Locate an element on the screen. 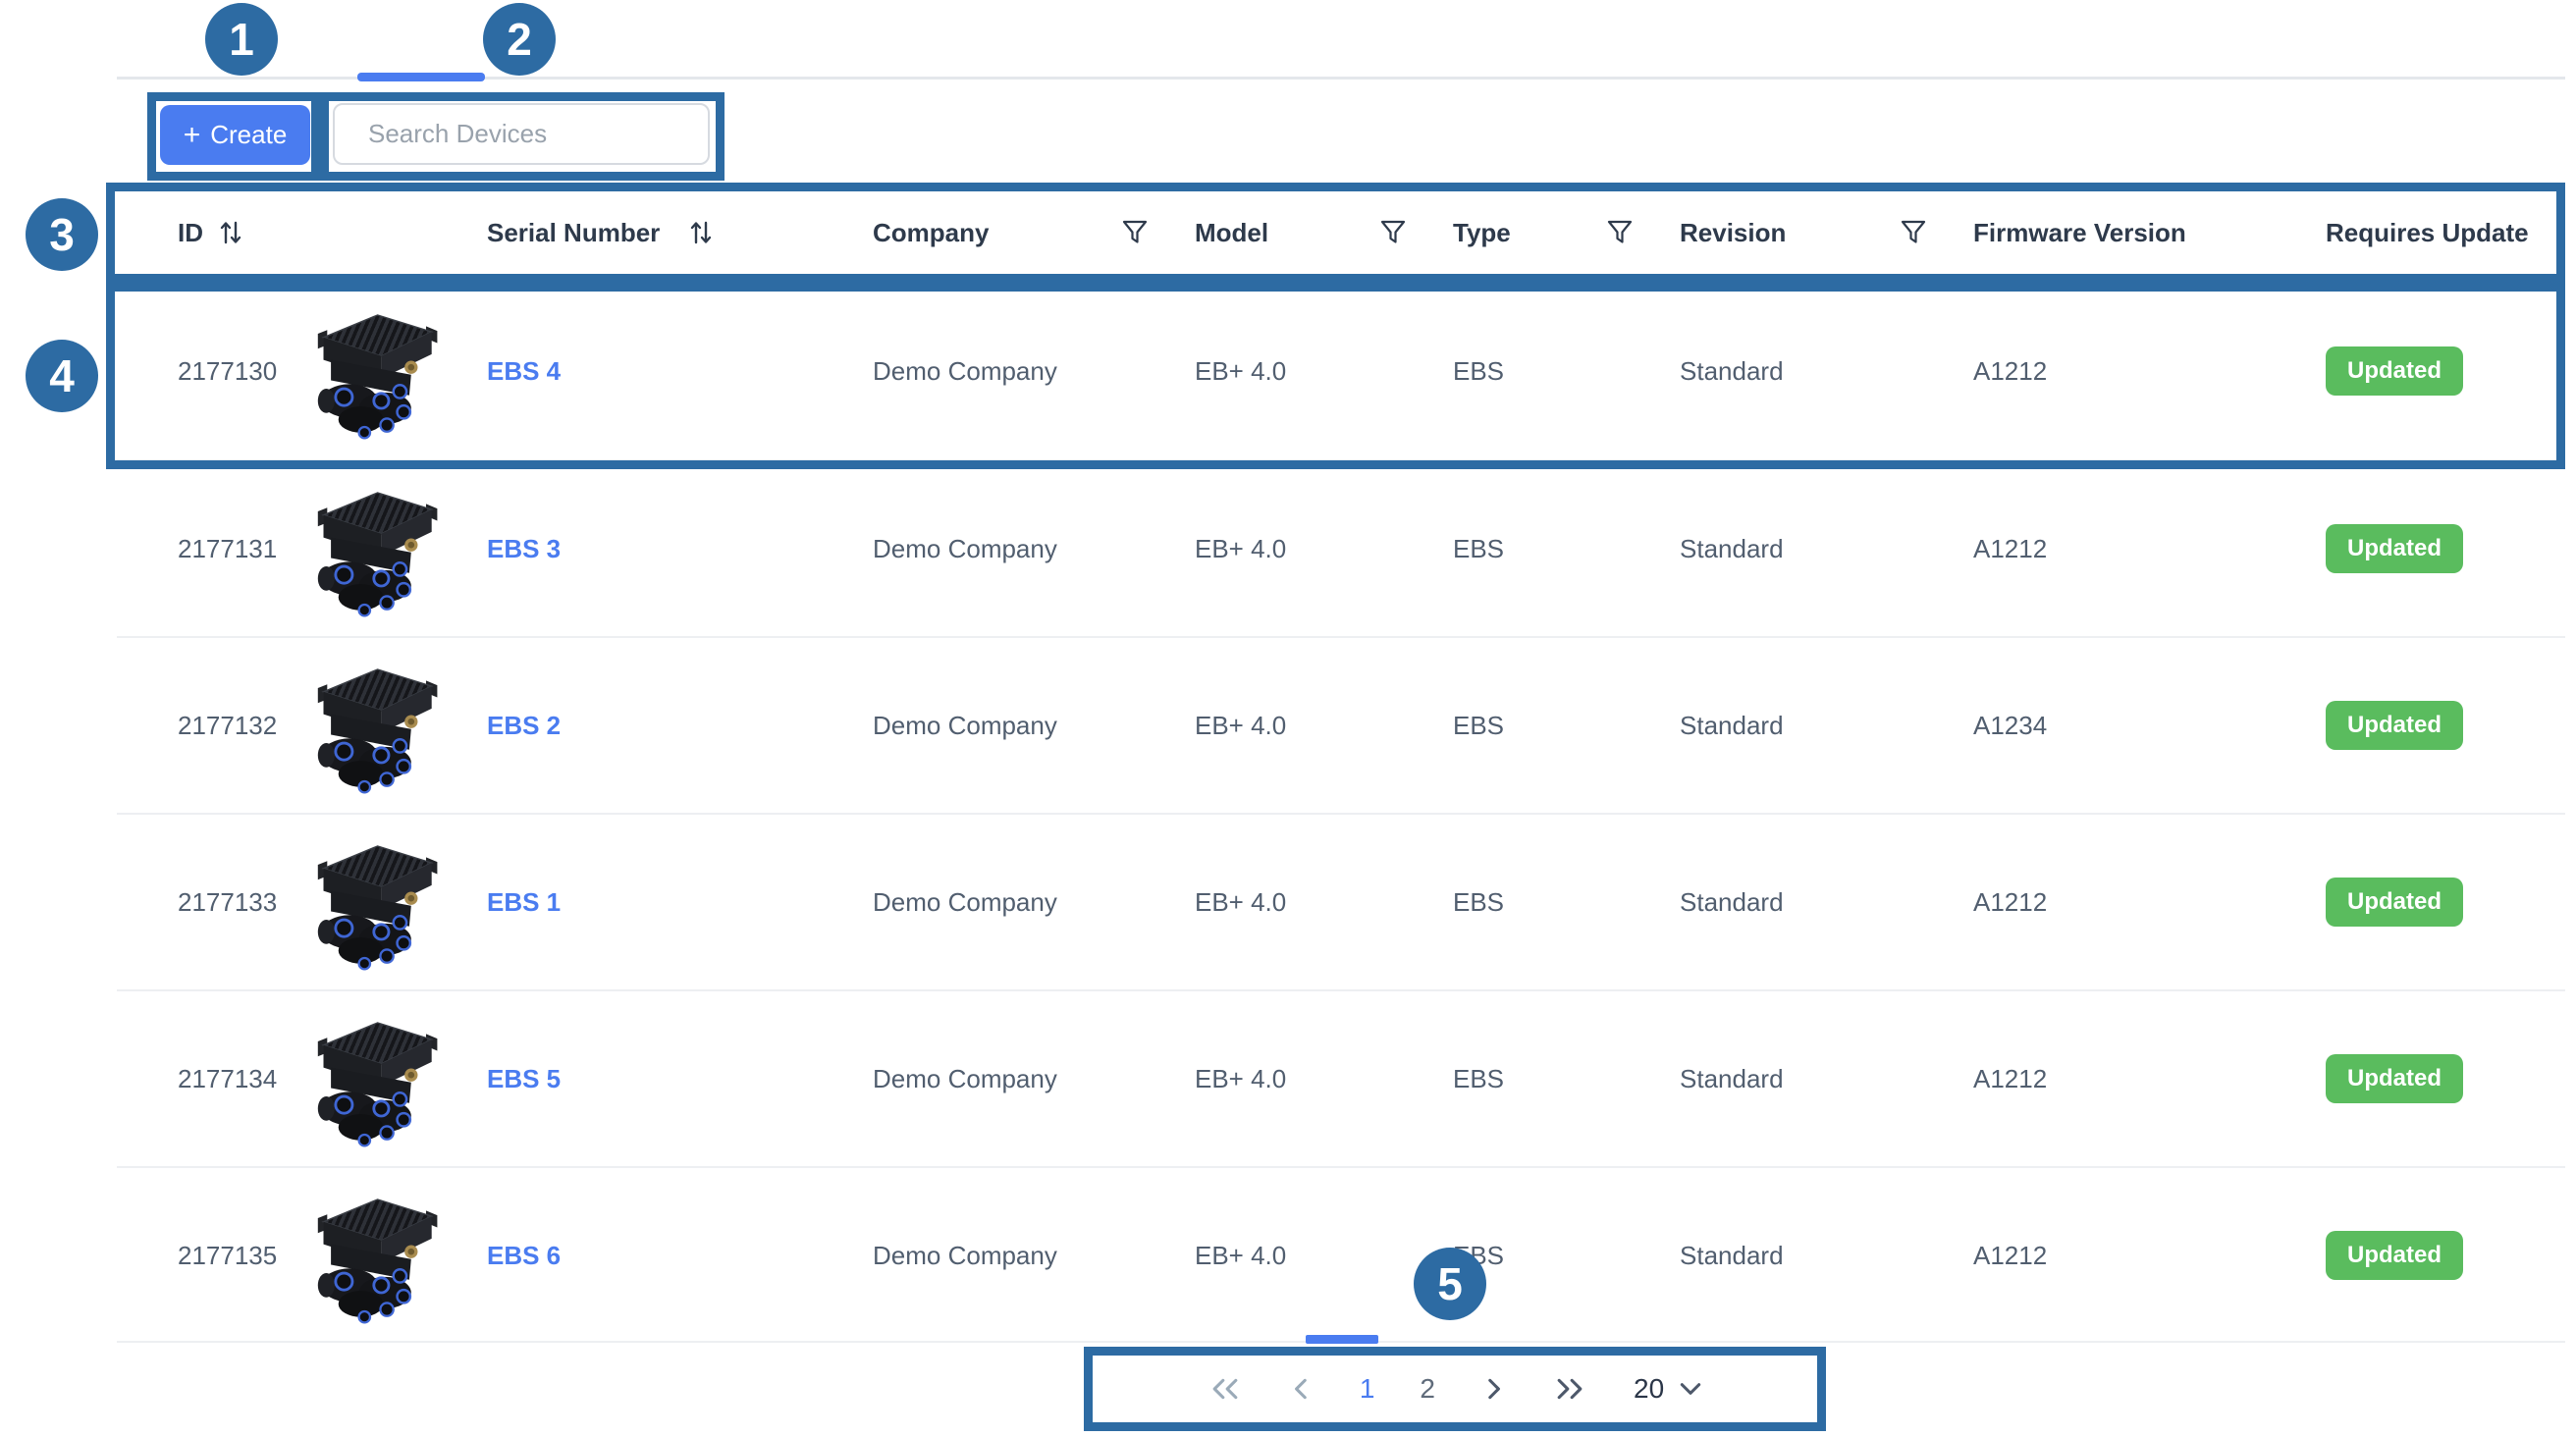  annotation-callout-3: 3 is located at coordinates (62, 235).